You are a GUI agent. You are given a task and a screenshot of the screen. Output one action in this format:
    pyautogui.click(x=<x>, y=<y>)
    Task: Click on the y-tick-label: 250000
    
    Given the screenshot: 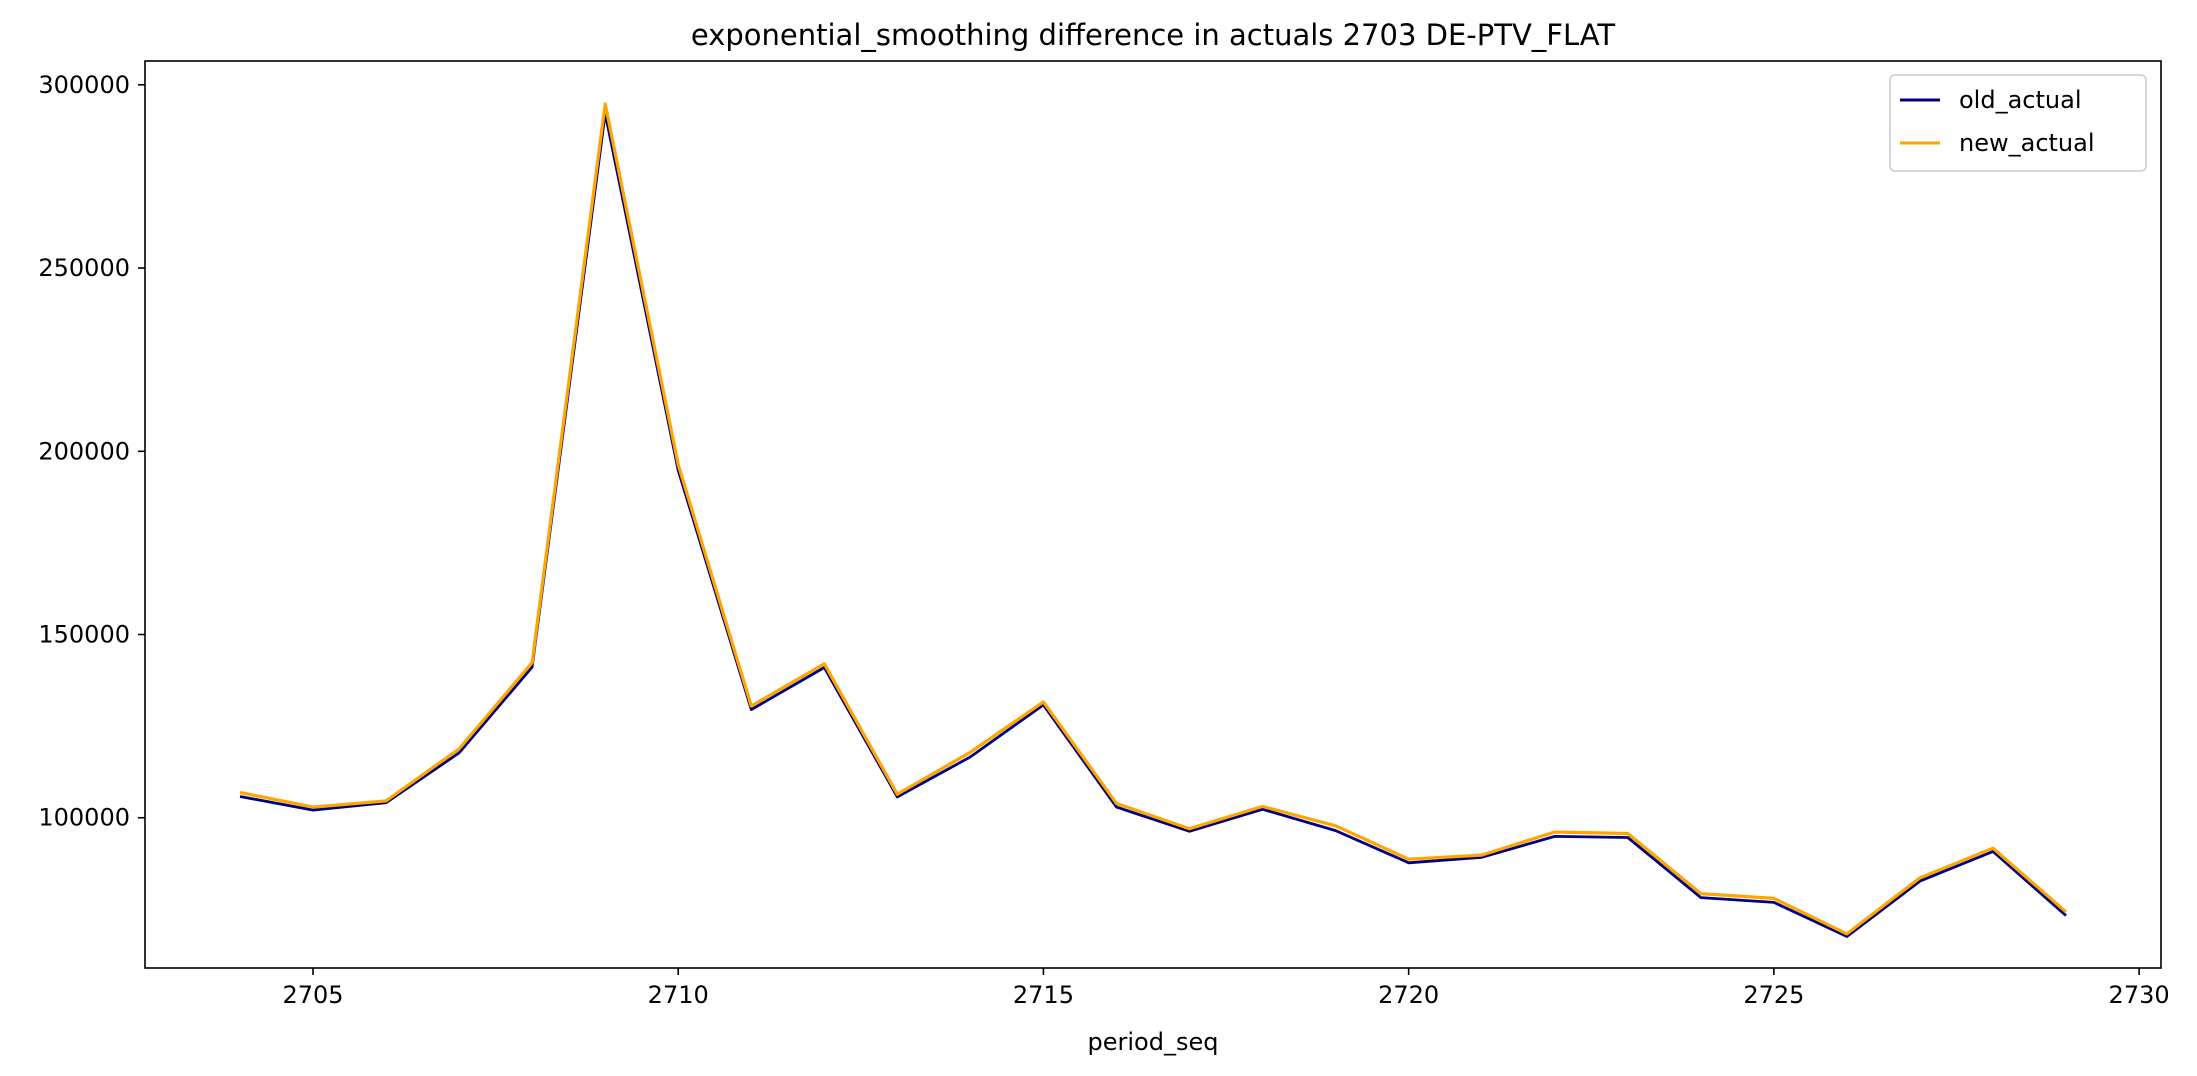 What is the action you would take?
    pyautogui.click(x=84, y=268)
    